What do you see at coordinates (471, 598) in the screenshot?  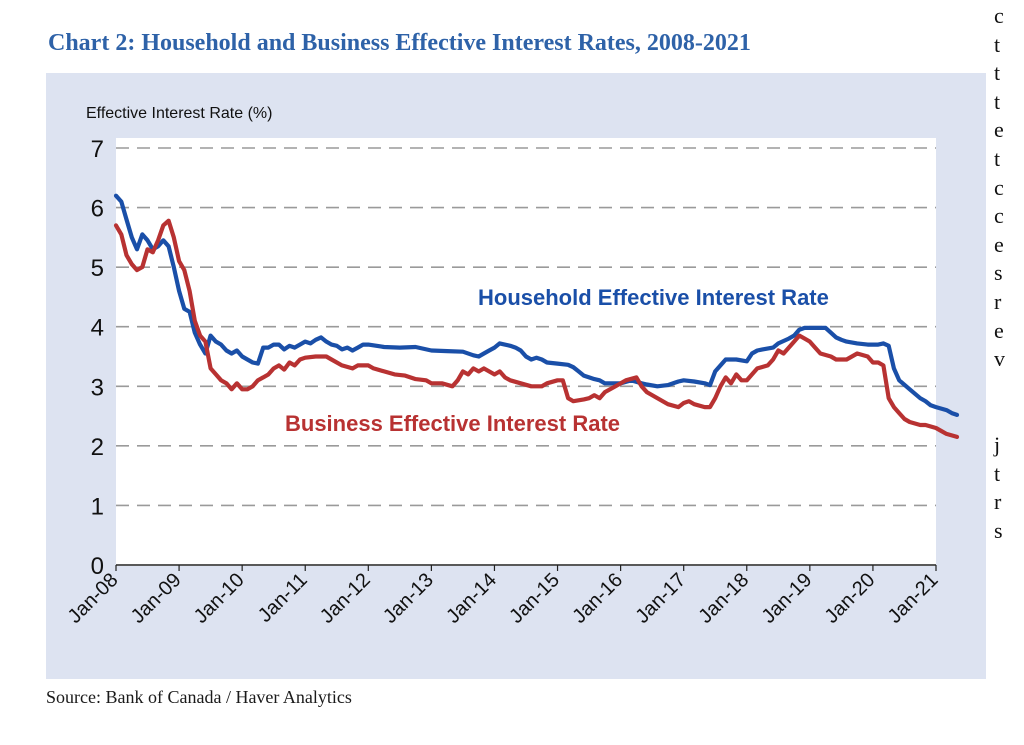 I see `x-tick-label: Jan-14` at bounding box center [471, 598].